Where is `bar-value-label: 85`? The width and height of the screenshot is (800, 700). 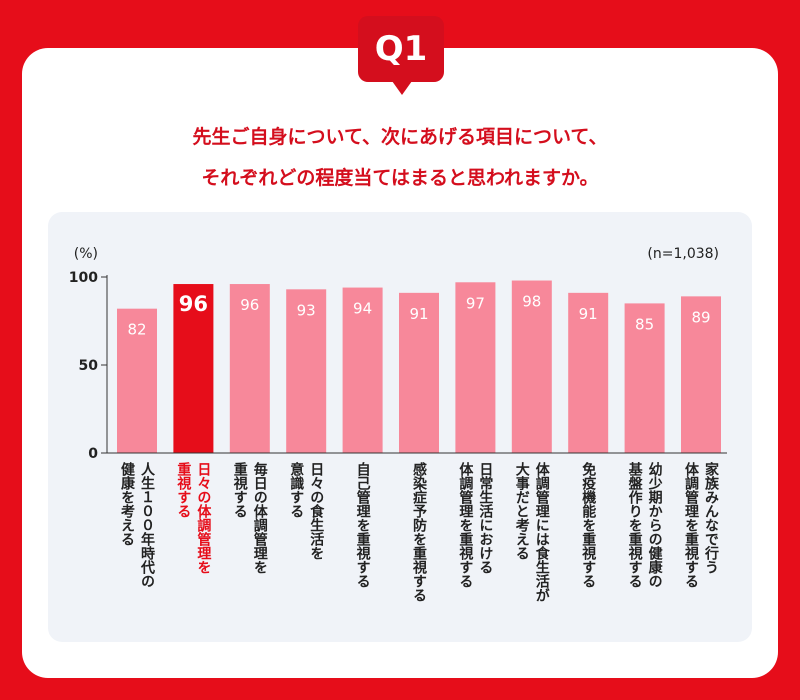
bar-value-label: 85 is located at coordinates (644, 324).